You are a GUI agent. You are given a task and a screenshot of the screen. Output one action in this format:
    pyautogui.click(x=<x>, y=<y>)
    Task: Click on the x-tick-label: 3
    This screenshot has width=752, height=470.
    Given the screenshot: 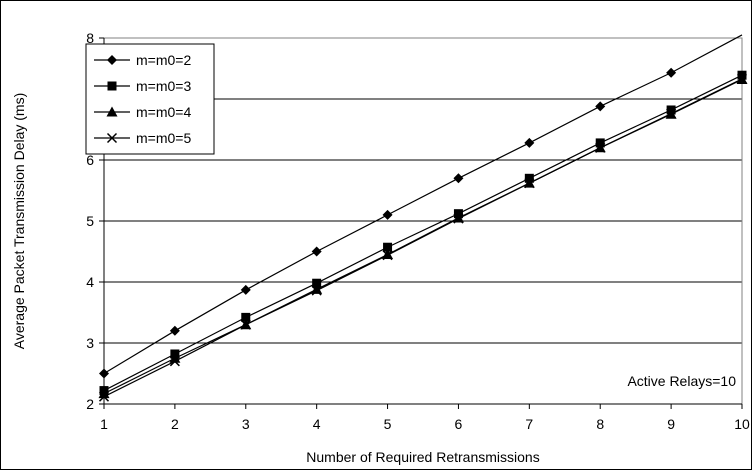 What is the action you would take?
    pyautogui.click(x=246, y=424)
    